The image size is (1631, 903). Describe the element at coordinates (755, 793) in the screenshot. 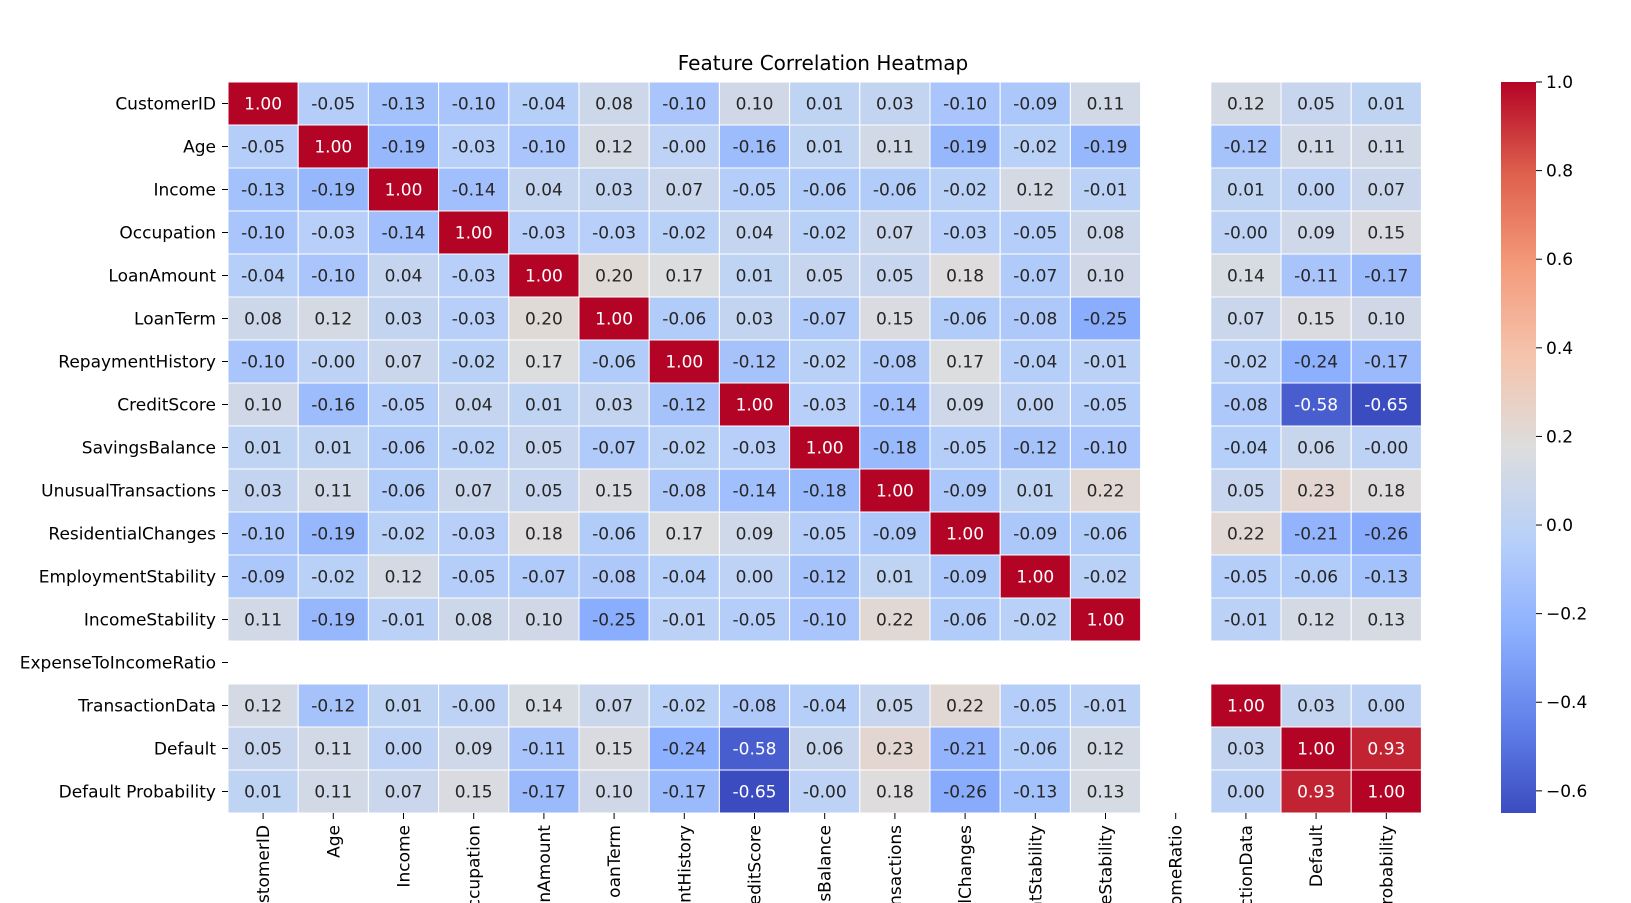

I see `cell-value-label: -0.65` at that location.